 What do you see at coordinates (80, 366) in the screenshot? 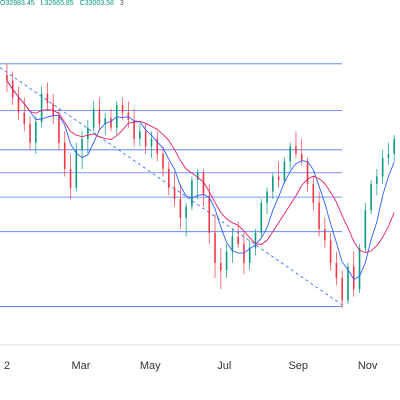
I see `x-tick-label: Mar` at bounding box center [80, 366].